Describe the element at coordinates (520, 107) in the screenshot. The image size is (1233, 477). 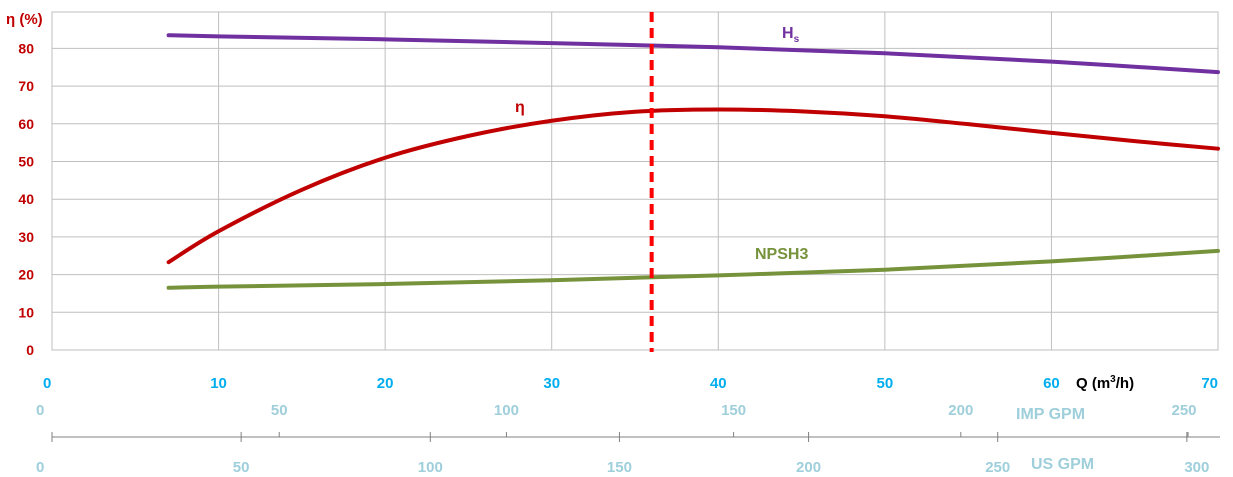
I see `series-label-eta: η` at that location.